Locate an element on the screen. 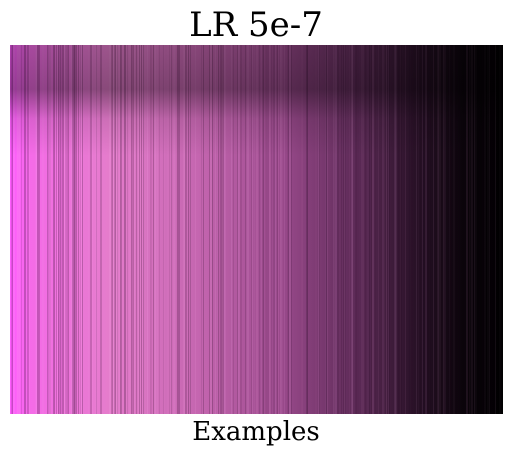 This screenshot has width=512, height=457. x-axis-label: Examples is located at coordinates (256, 432).